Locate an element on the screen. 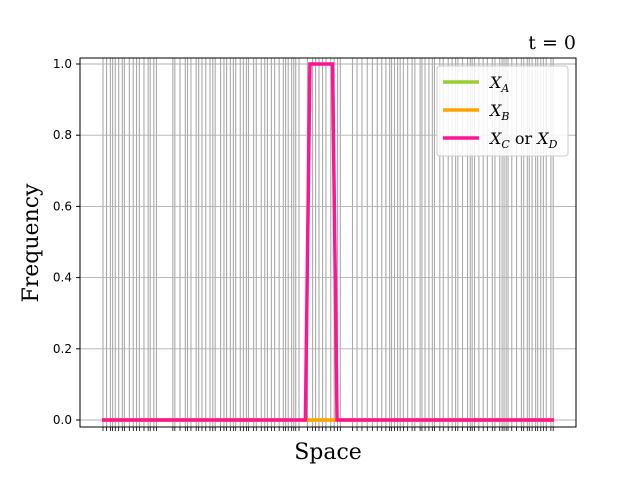  legend-label-b: XB is located at coordinates (498, 112).